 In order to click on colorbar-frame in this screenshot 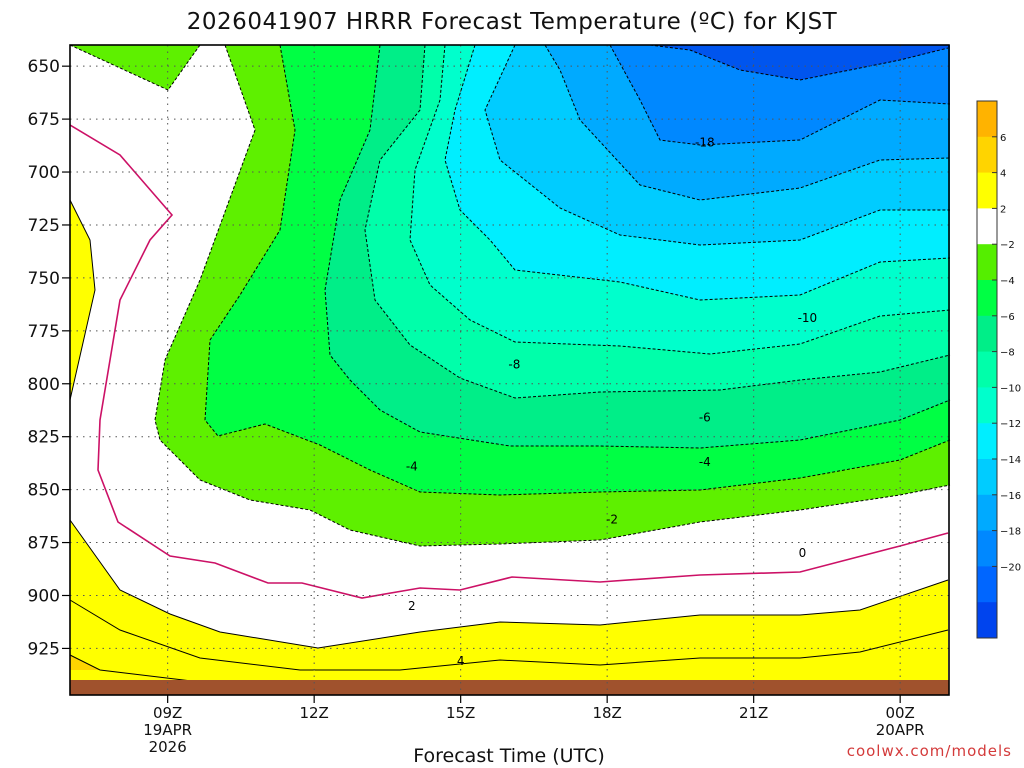, I will do `click(987, 369)`.